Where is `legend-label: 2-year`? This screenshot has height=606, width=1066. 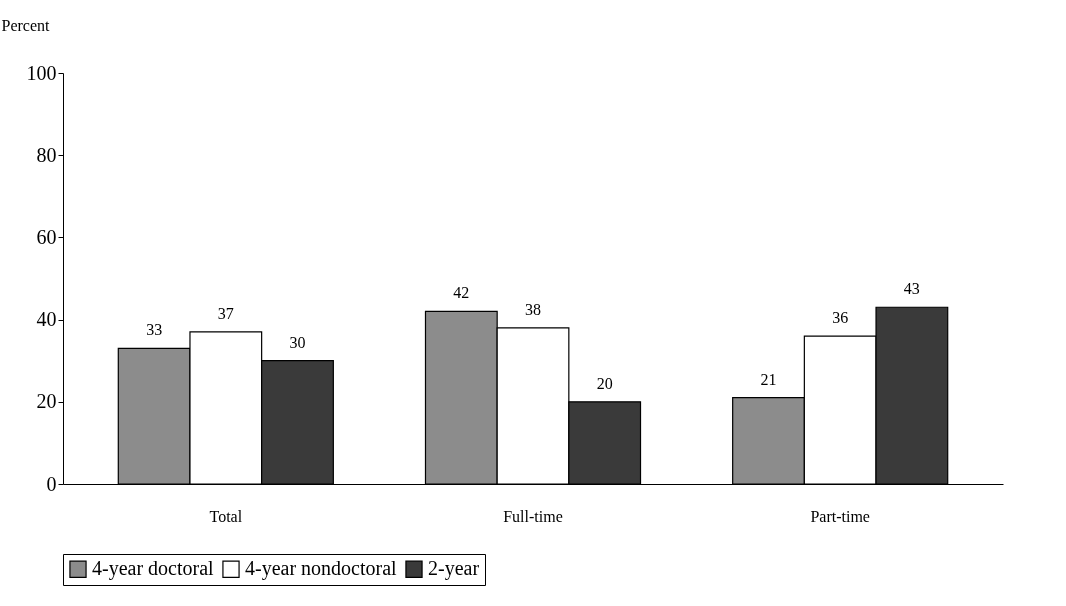 legend-label: 2-year is located at coordinates (454, 569).